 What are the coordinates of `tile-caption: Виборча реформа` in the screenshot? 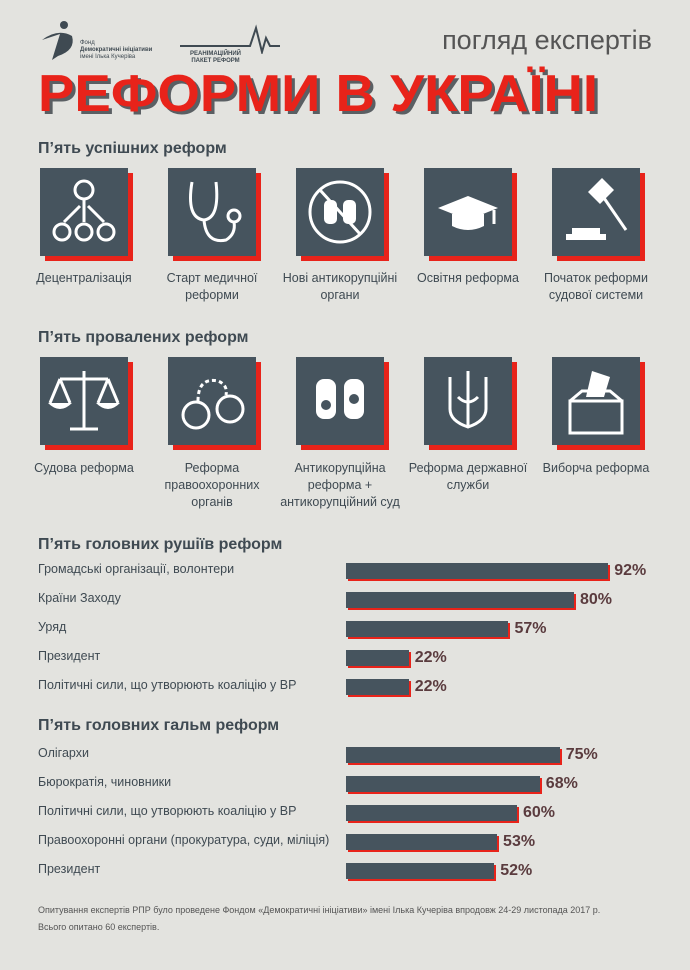 It's located at (596, 468).